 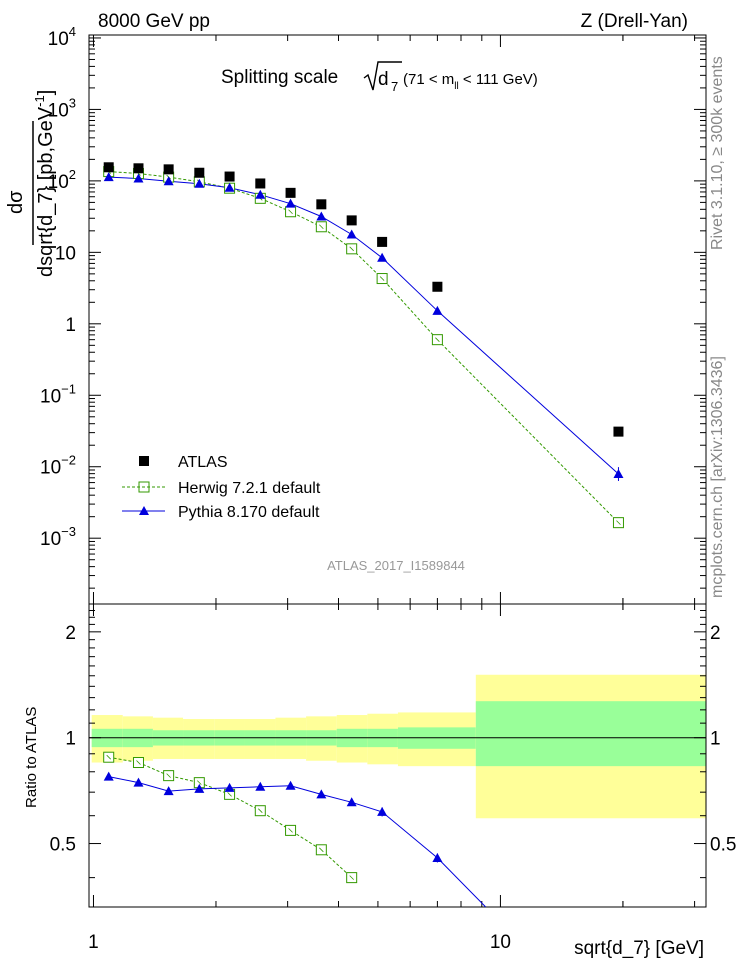 What do you see at coordinates (717, 477) in the screenshot?
I see `mcplots-label: mcplots.cern.ch [arXiv:1306.3436]` at bounding box center [717, 477].